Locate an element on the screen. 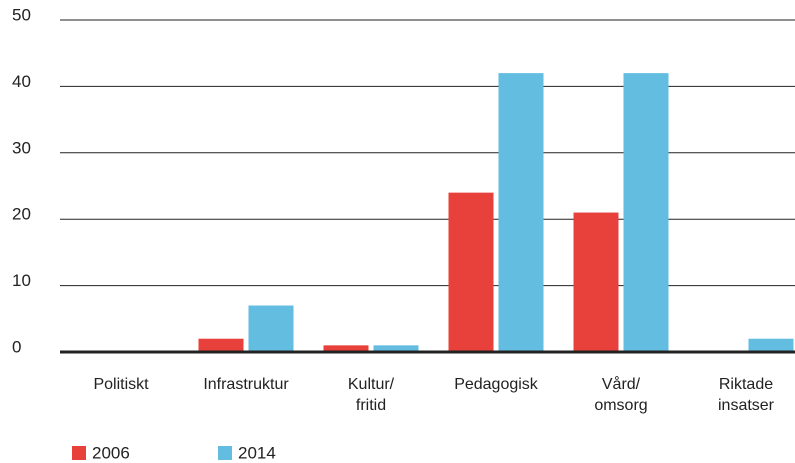 The image size is (795, 463). x-tick-label: Kultur/ fritid is located at coordinates (371, 395).